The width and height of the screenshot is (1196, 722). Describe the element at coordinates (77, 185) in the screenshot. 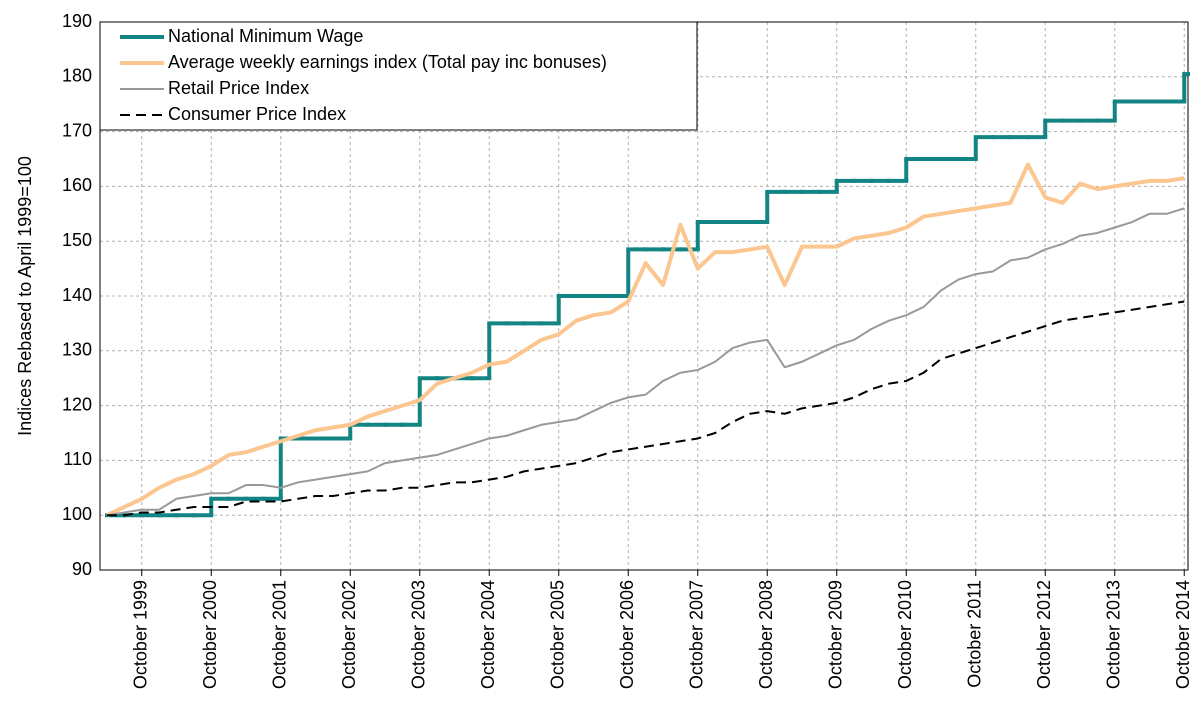

I see `y-tick-label: 160` at that location.